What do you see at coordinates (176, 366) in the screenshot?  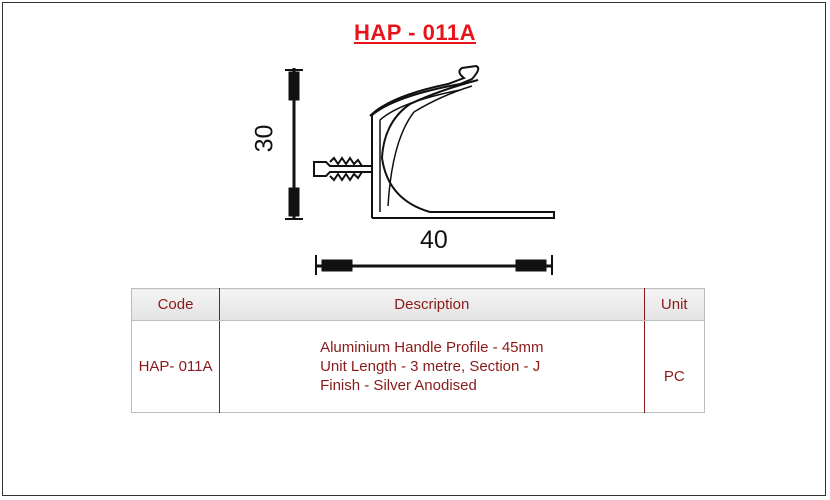 I see `cell-code: HAP- 011A` at bounding box center [176, 366].